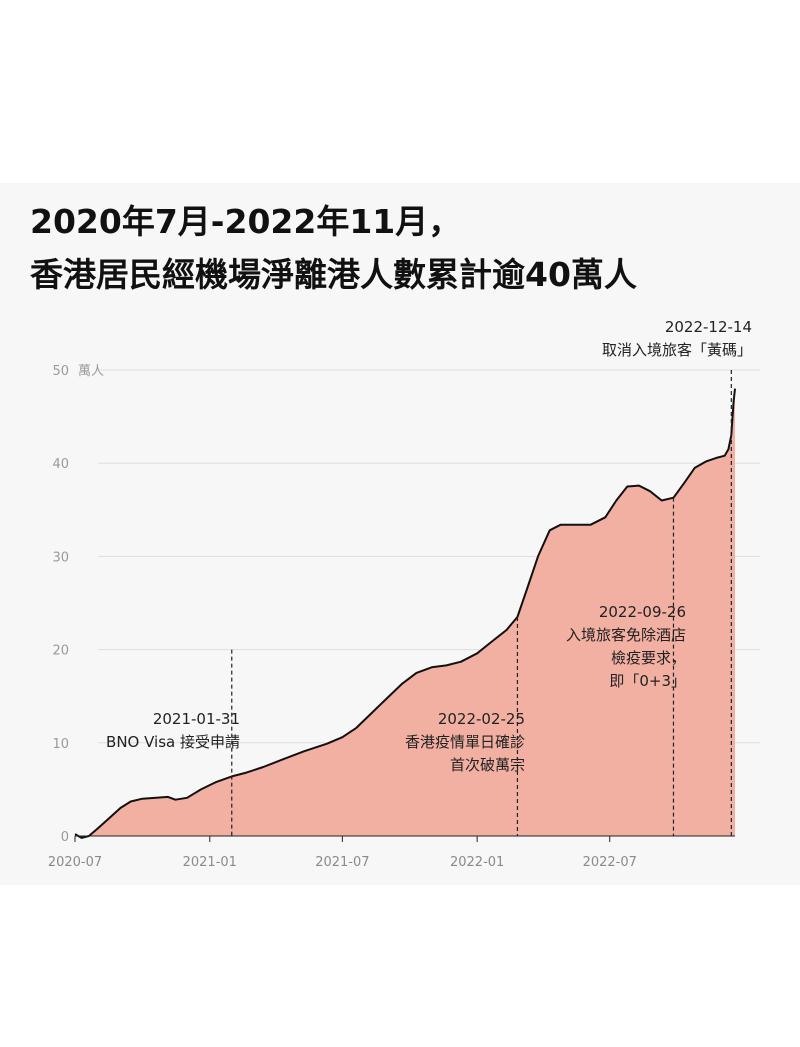 Image resolution: width=800 pixels, height=1047 pixels. What do you see at coordinates (342, 862) in the screenshot?
I see `x-tick-label: 2021-07` at bounding box center [342, 862].